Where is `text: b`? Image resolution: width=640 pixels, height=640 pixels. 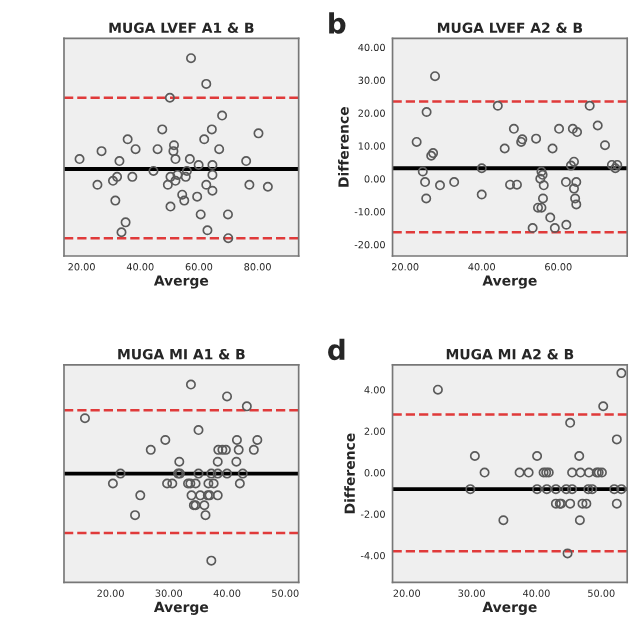
text: b is located at coordinates (337, 23).